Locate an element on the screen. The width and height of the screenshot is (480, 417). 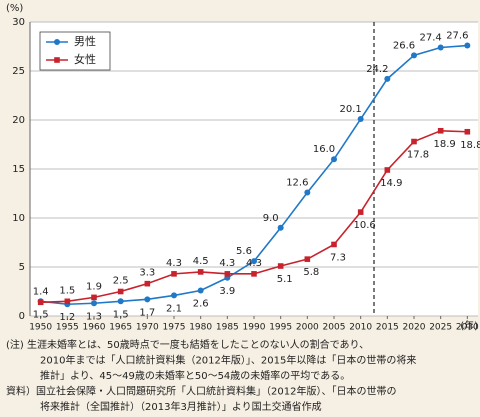
y-tick-label: 25 is located at coordinates (18, 71).